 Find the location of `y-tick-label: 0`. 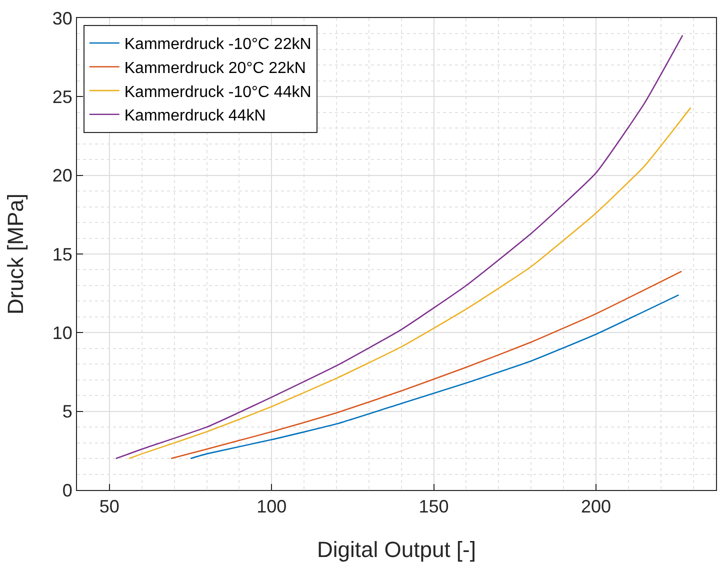

y-tick-label: 0 is located at coordinates (67, 490).